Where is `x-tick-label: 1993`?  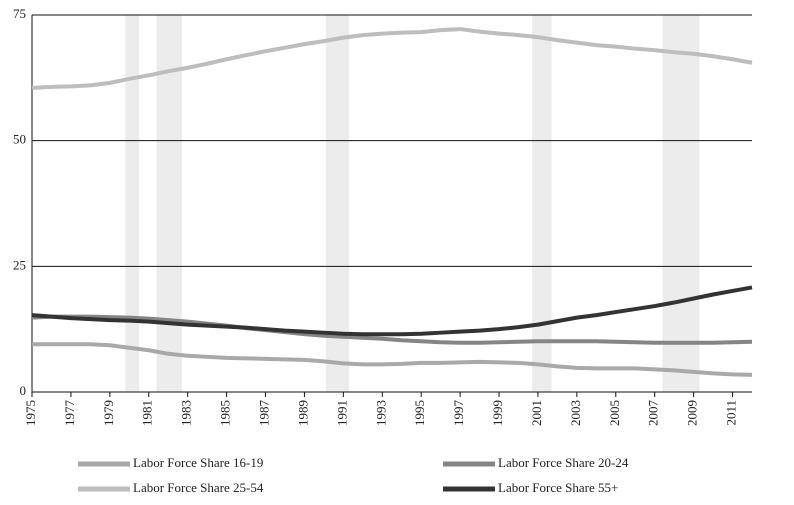
x-tick-label: 1993 is located at coordinates (380, 413).